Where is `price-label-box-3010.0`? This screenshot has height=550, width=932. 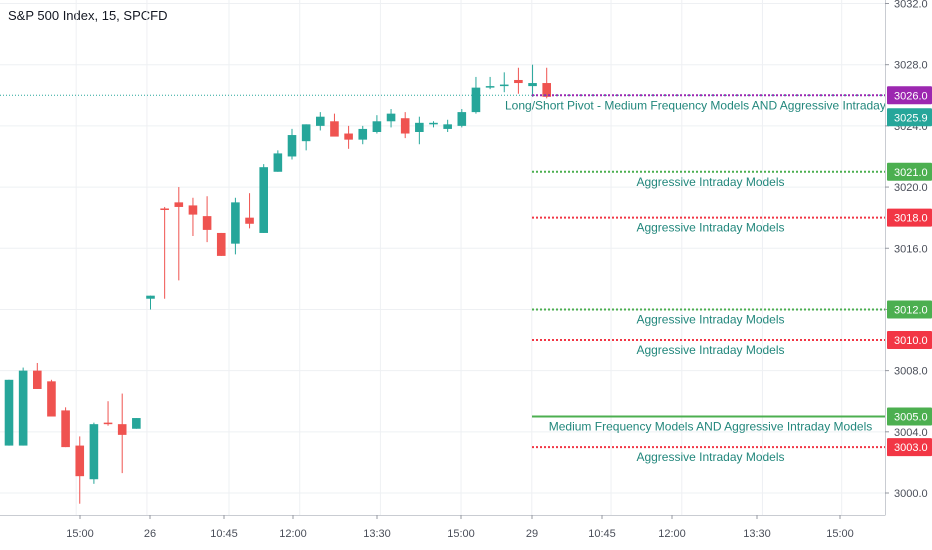 price-label-box-3010.0 is located at coordinates (909, 340).